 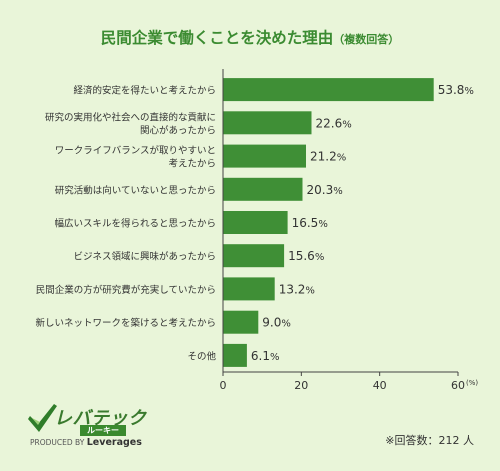 What do you see at coordinates (306, 256) in the screenshot?
I see `bar-value-label: 15.6%` at bounding box center [306, 256].